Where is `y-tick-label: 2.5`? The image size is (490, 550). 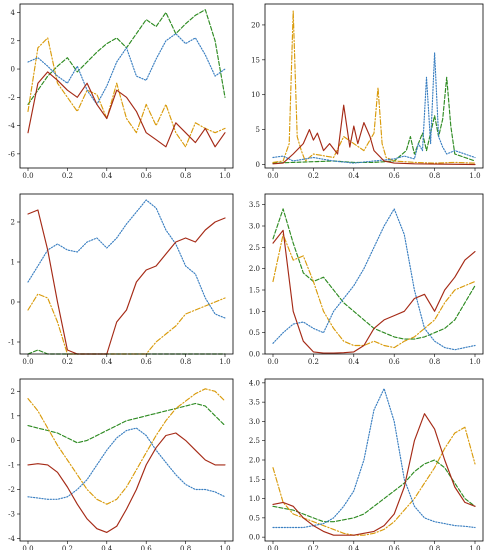 y-tick-label: 2.5 is located at coordinates (254, 248).